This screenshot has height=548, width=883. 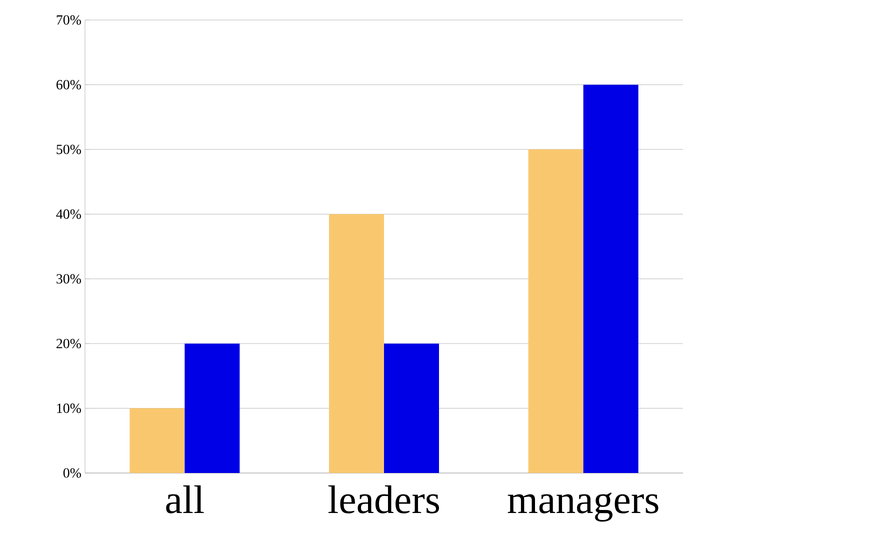 I want to click on y-tick-label: 0%, so click(x=72, y=473).